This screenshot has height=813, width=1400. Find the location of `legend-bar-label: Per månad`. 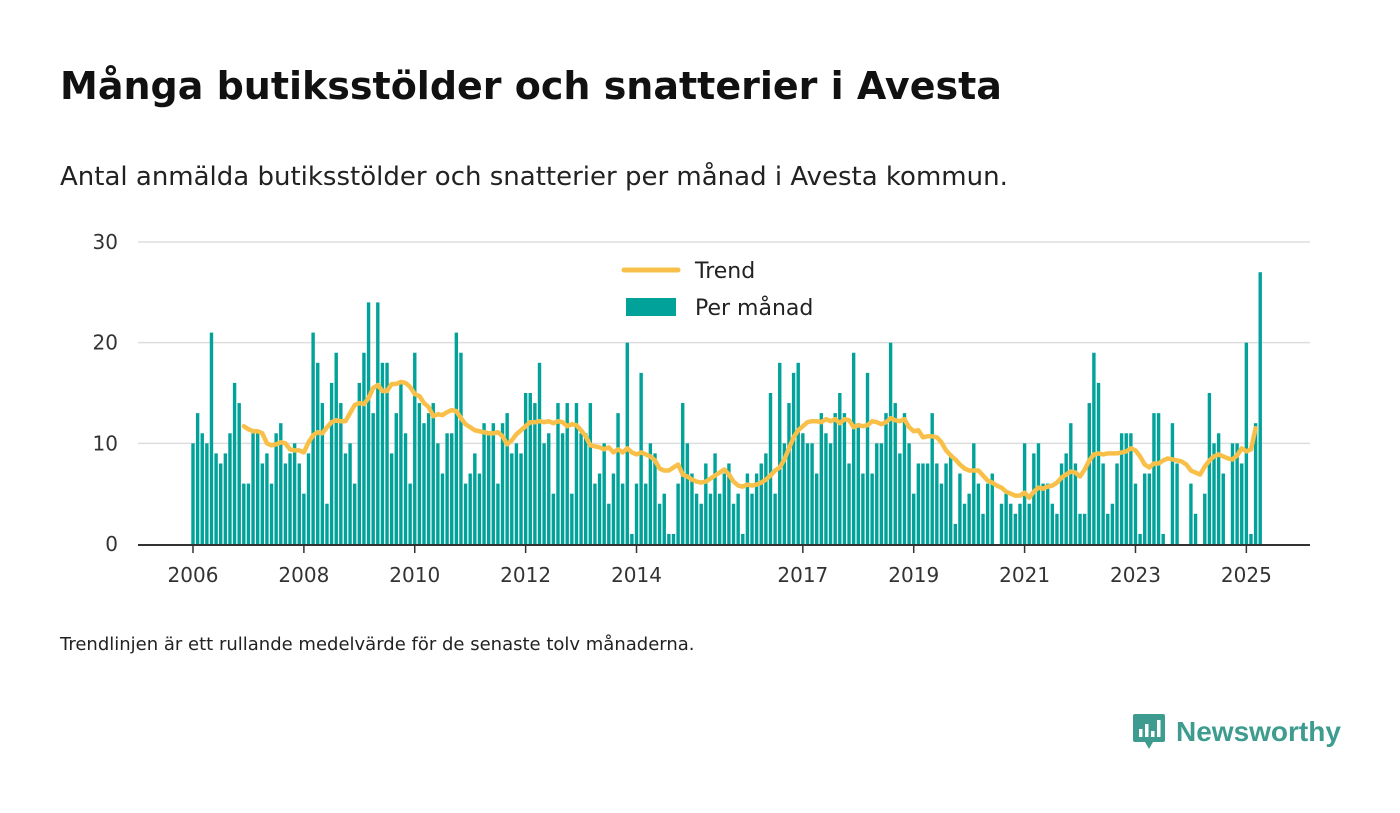

legend-bar-label: Per månad is located at coordinates (754, 308).